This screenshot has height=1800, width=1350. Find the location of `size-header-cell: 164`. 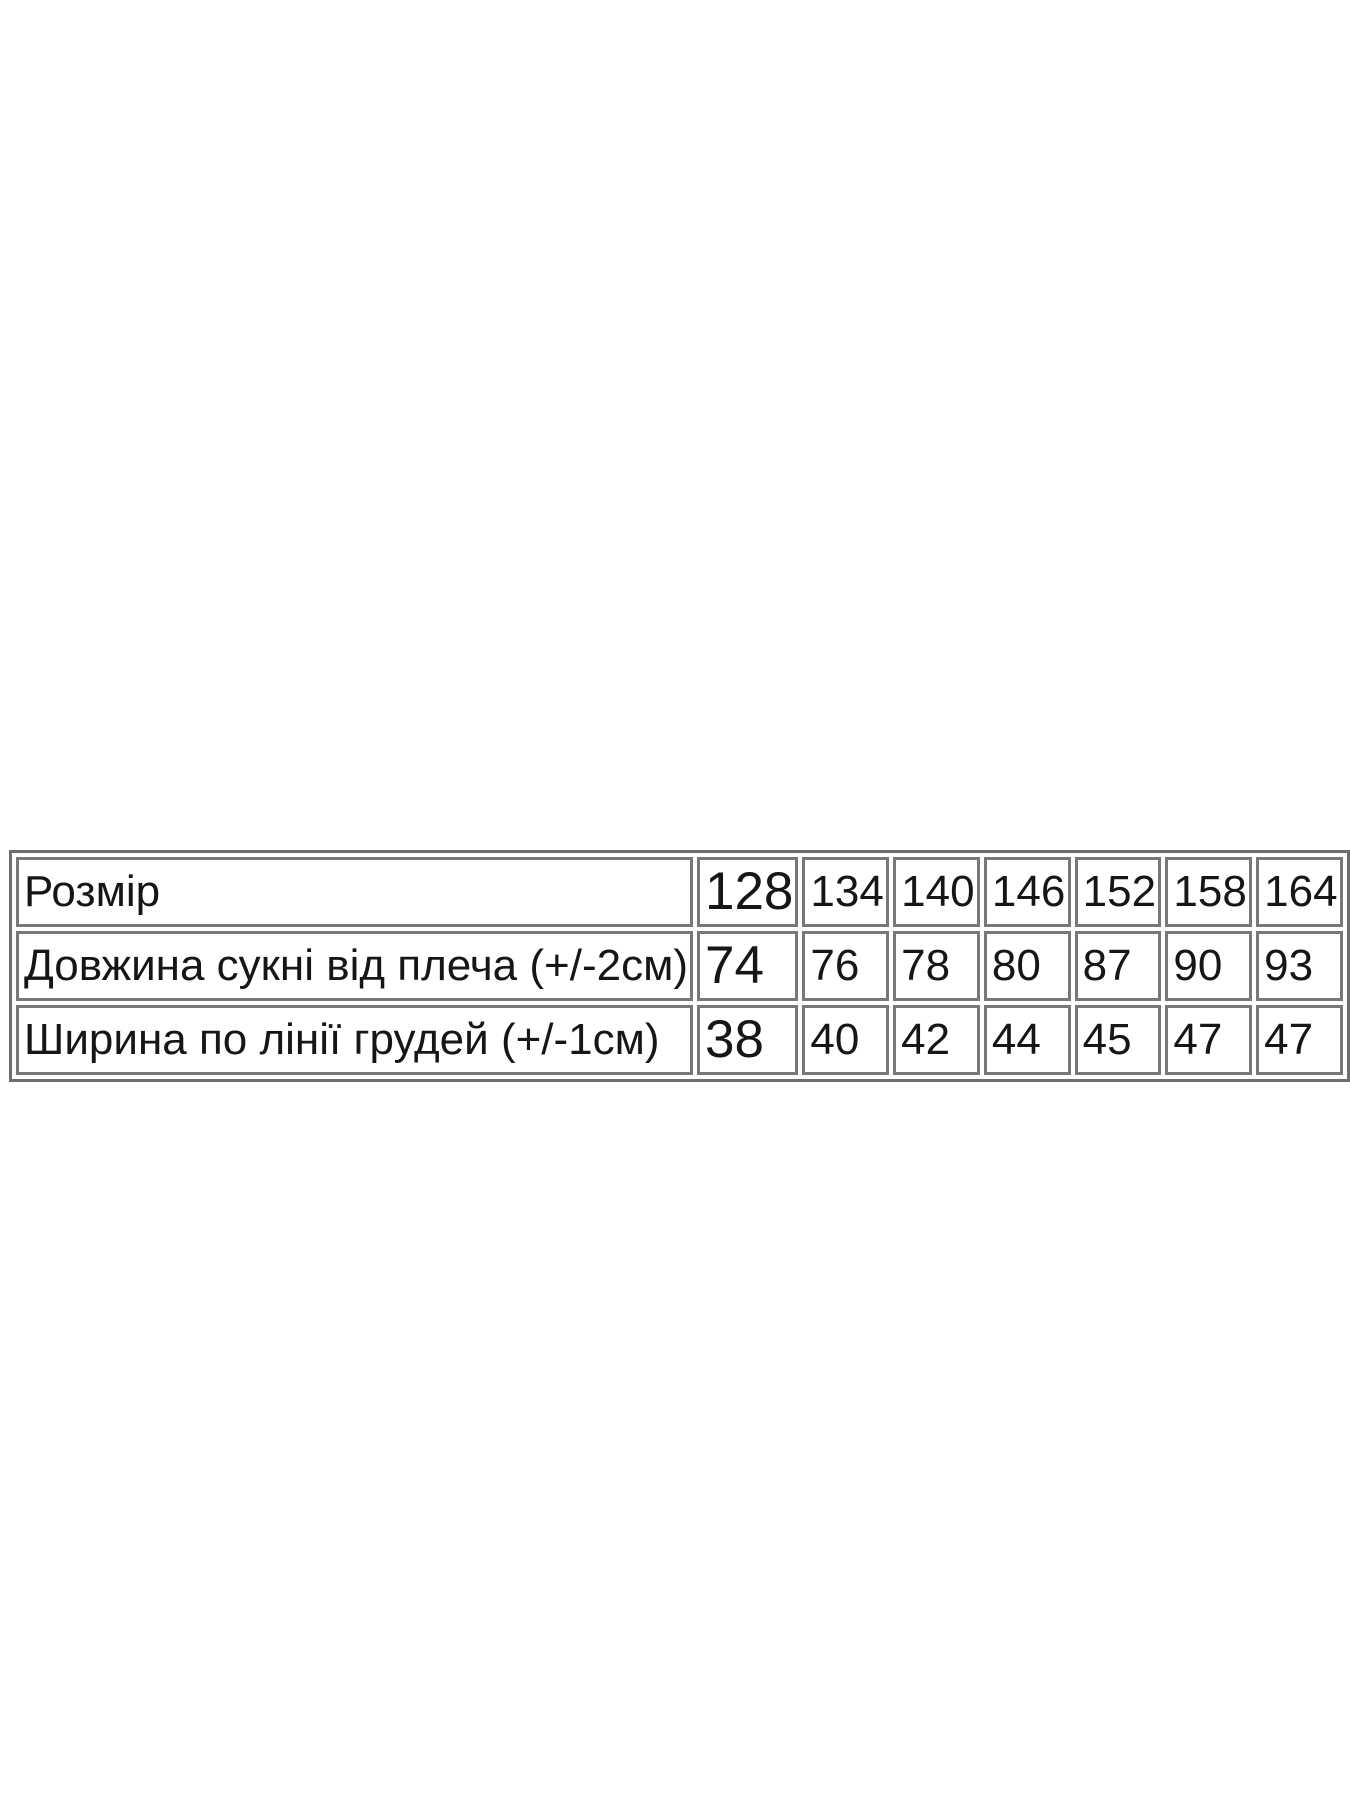

size-header-cell: 164 is located at coordinates (1299, 892).